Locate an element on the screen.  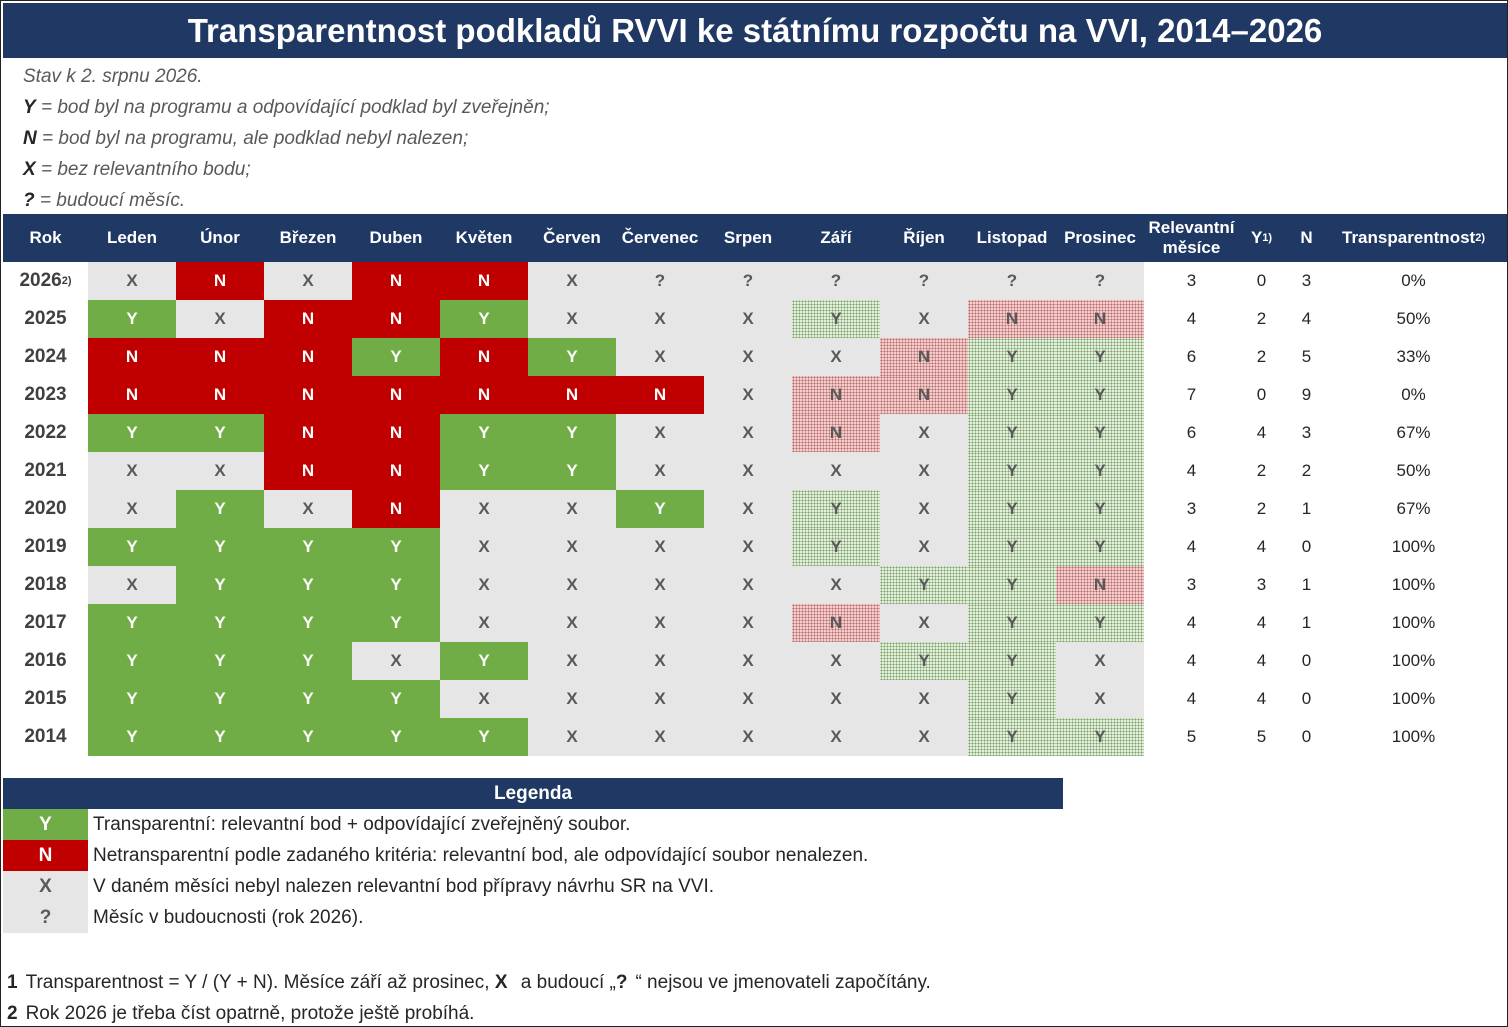
header-month: Září is located at coordinates (836, 237).